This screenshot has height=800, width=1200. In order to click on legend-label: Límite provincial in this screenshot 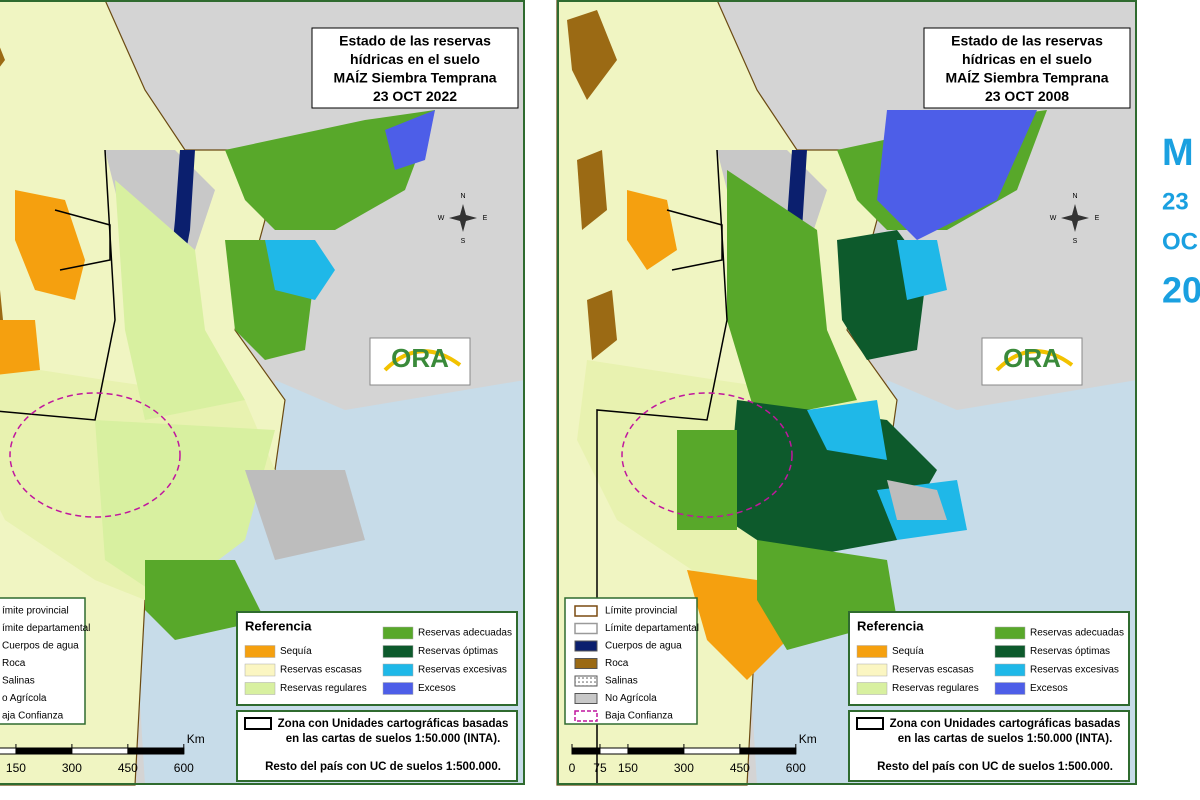, I will do `click(641, 611)`.